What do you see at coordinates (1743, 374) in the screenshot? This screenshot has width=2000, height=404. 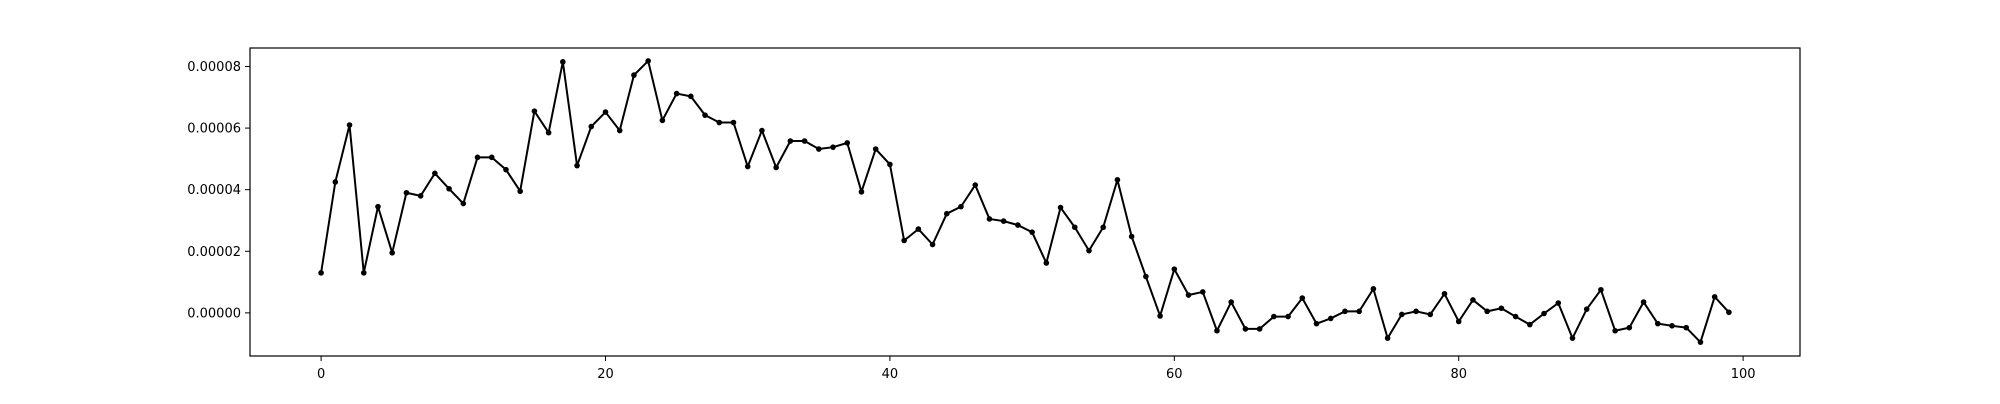 I see `x-tick-label: 100` at bounding box center [1743, 374].